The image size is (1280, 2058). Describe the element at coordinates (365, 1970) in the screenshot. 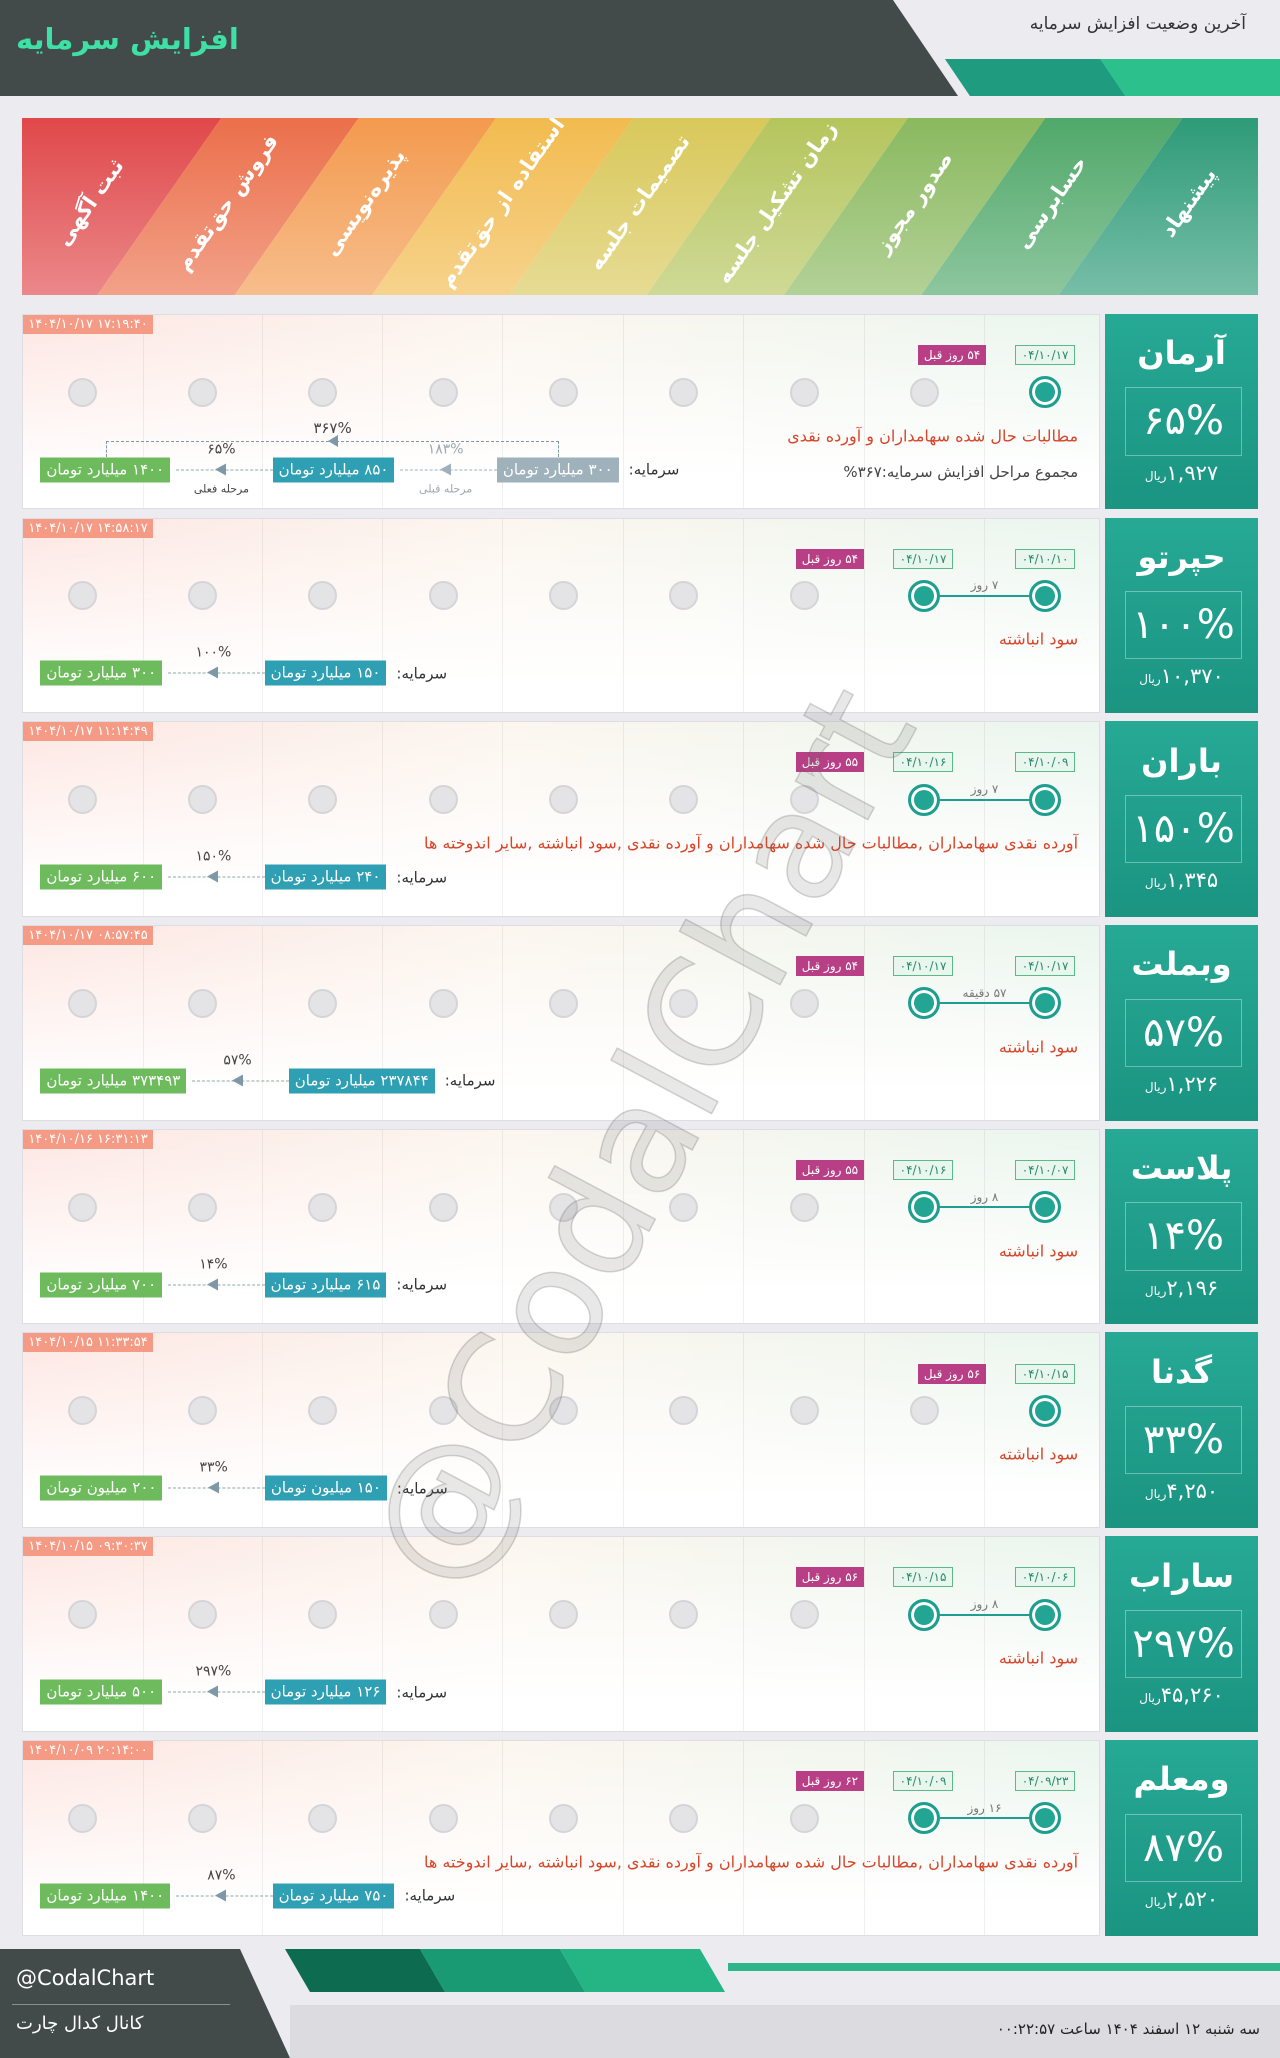

I see `footer-stripe` at that location.